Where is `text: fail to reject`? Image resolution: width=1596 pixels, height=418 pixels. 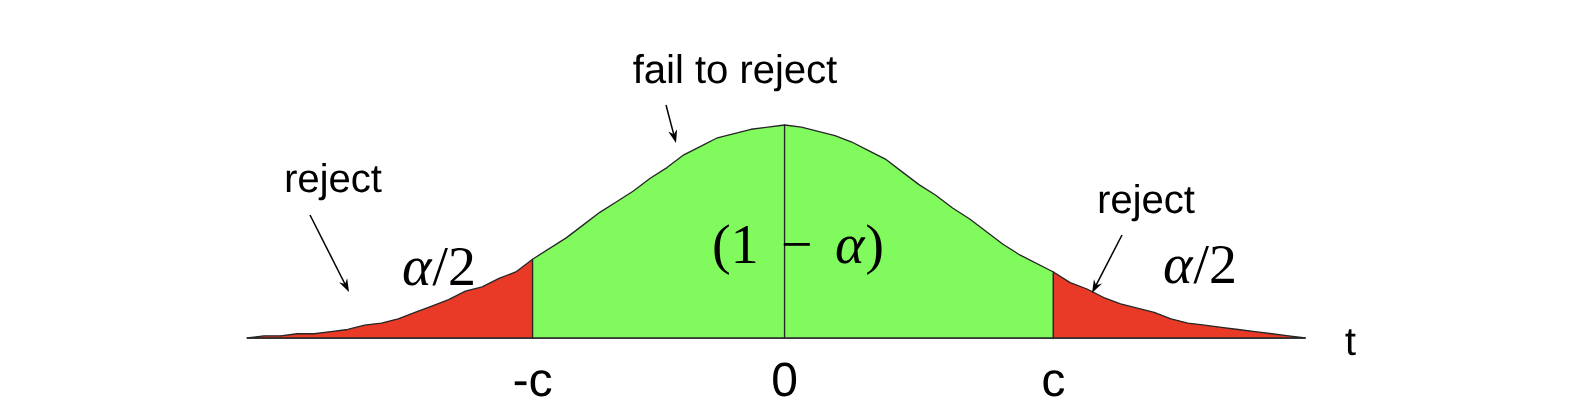
text: fail to reject is located at coordinates (735, 73).